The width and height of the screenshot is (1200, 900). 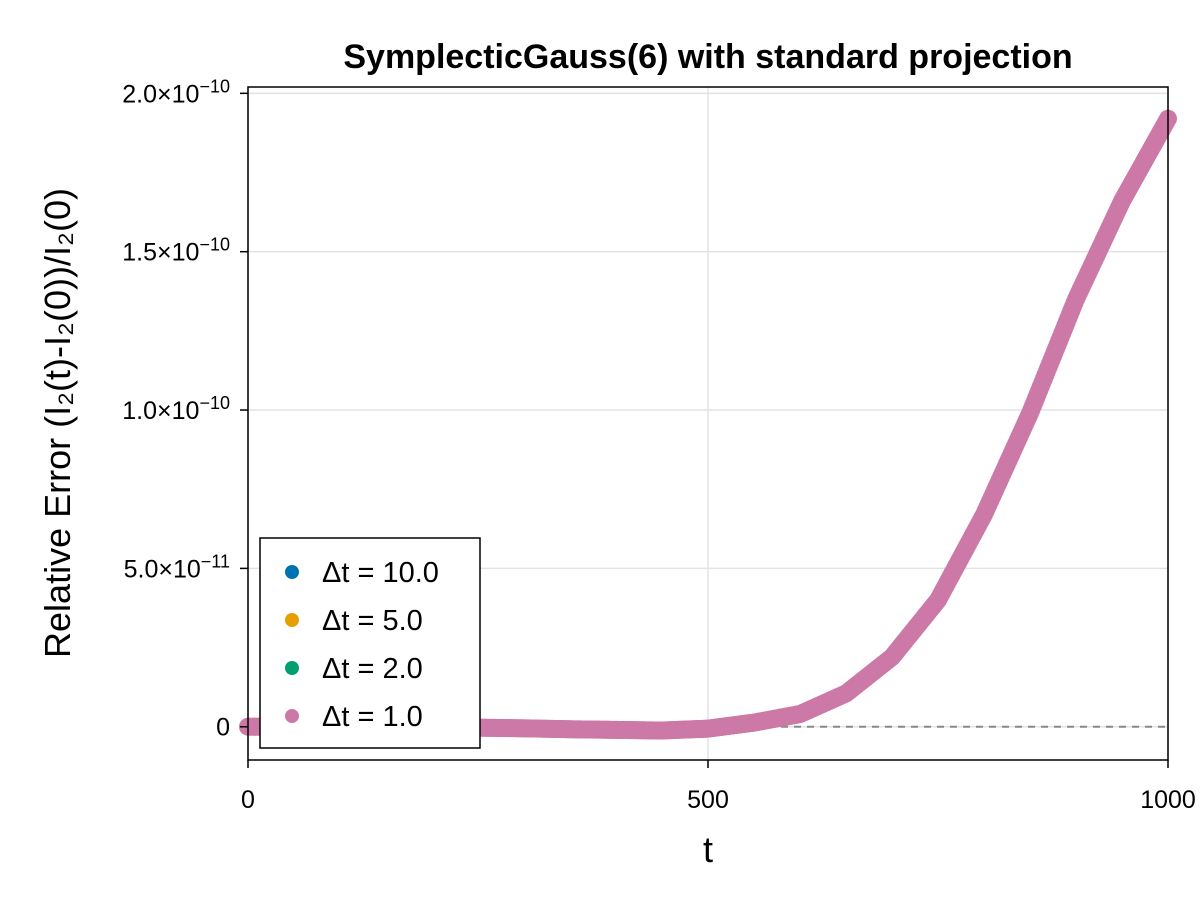 What do you see at coordinates (248, 800) in the screenshot?
I see `x-tick-label: 0` at bounding box center [248, 800].